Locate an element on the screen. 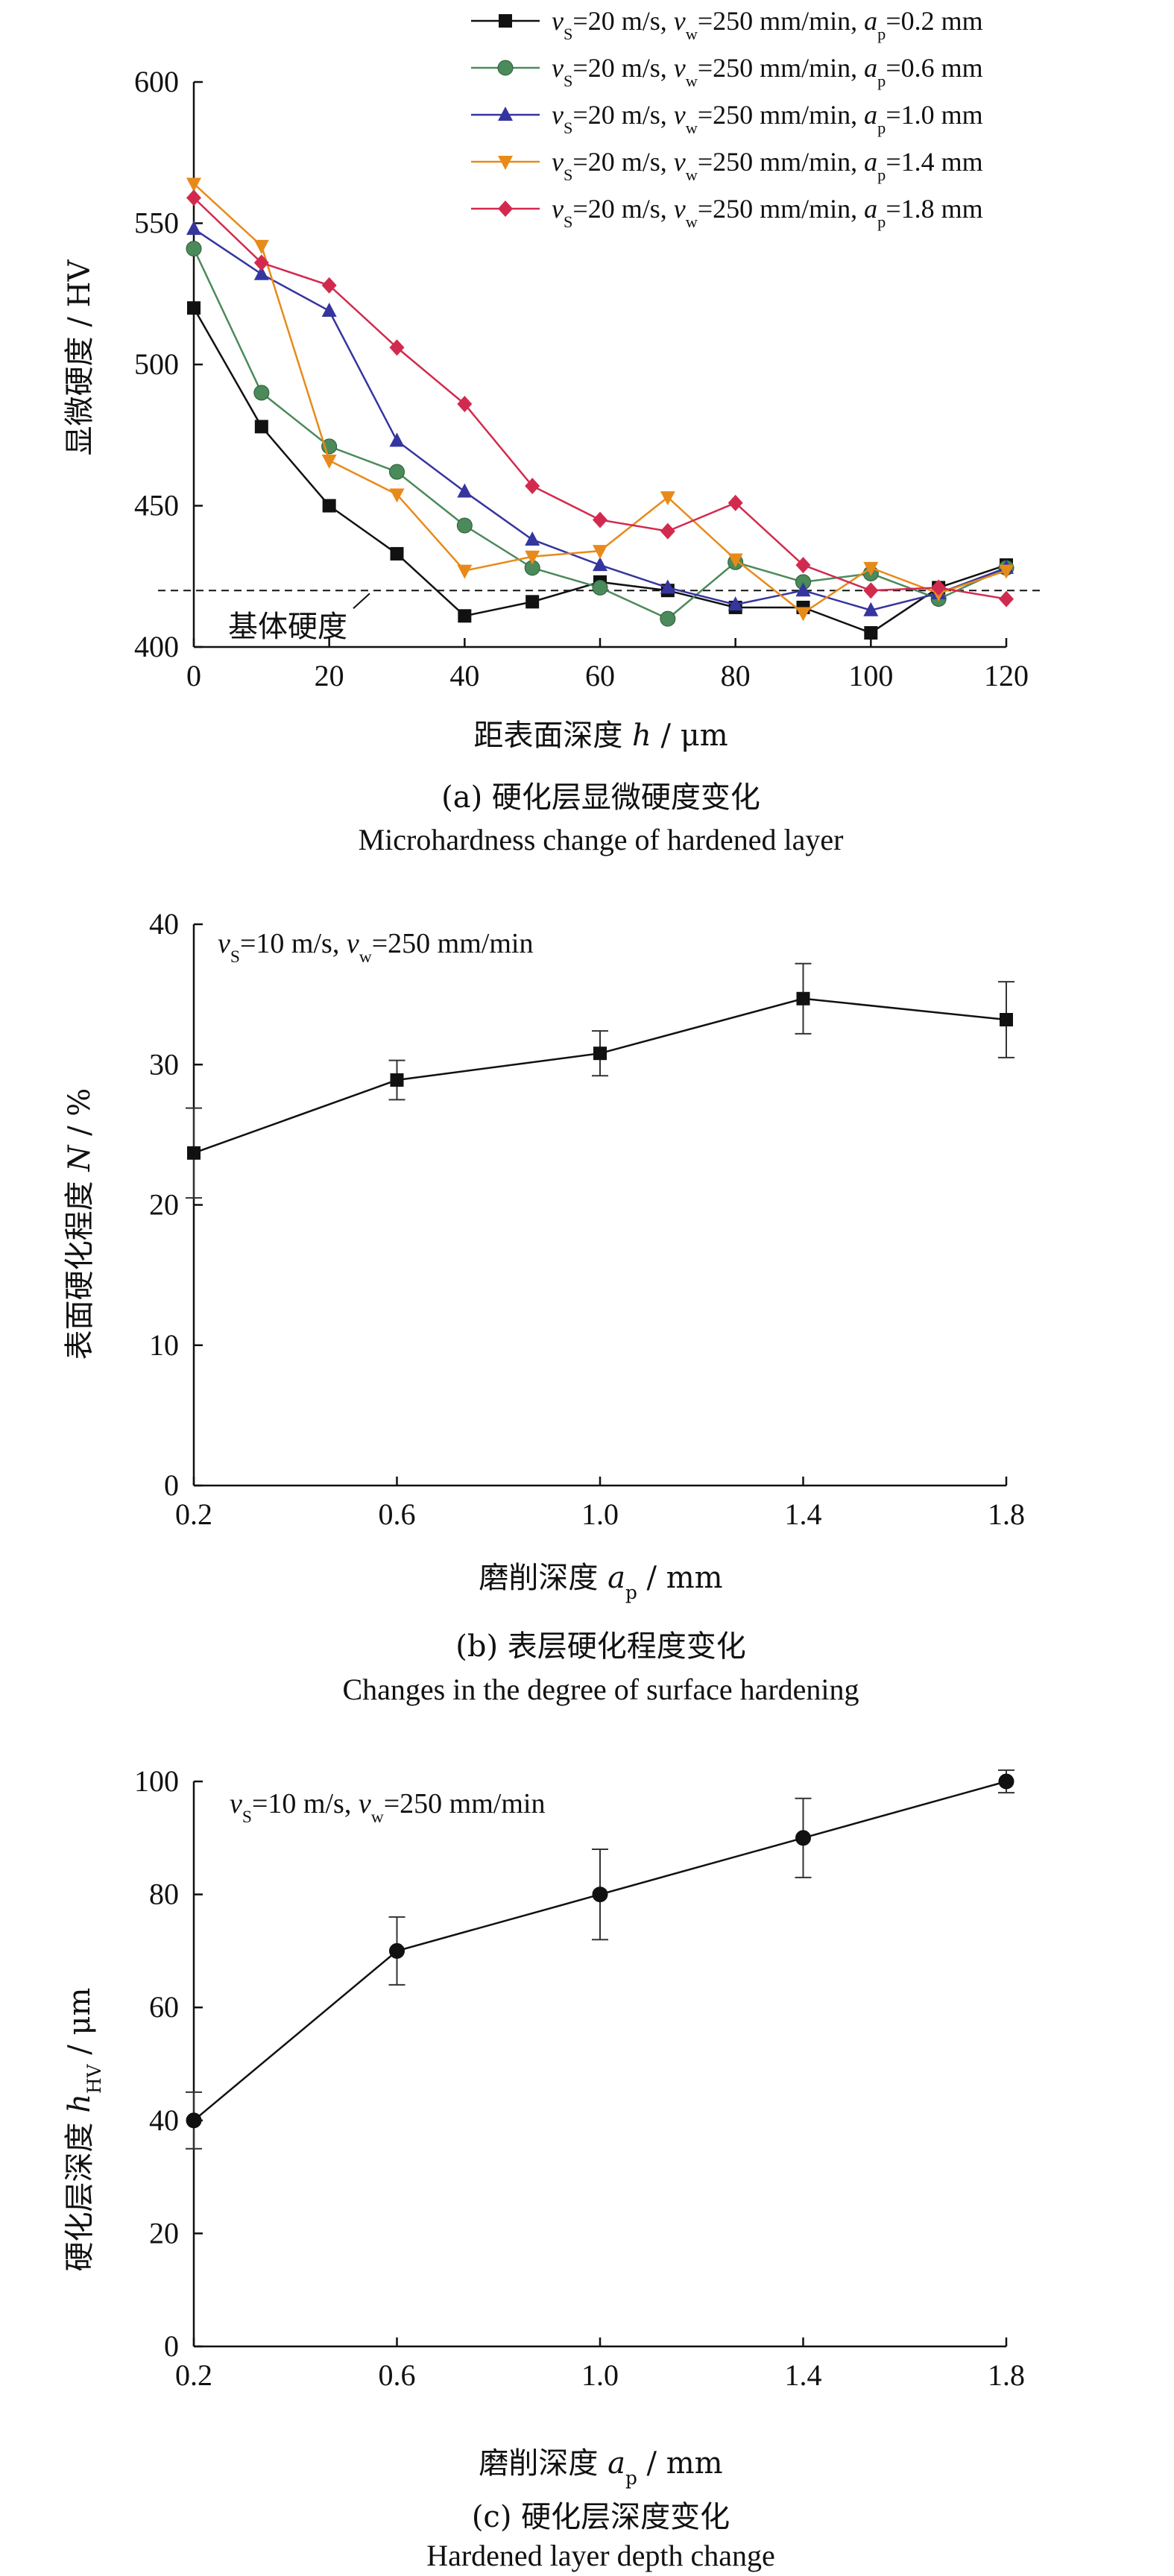 This screenshot has width=1174, height=2576. c-x-tick-label: 1.8 is located at coordinates (1006, 2375).